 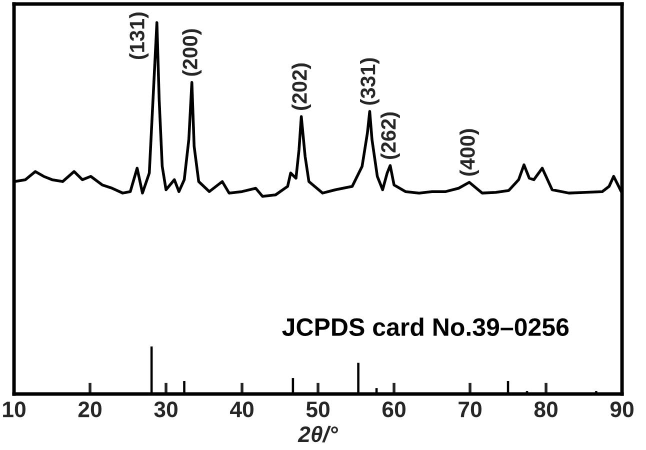 What do you see at coordinates (370, 81) in the screenshot?
I see `annotation: (331)` at bounding box center [370, 81].